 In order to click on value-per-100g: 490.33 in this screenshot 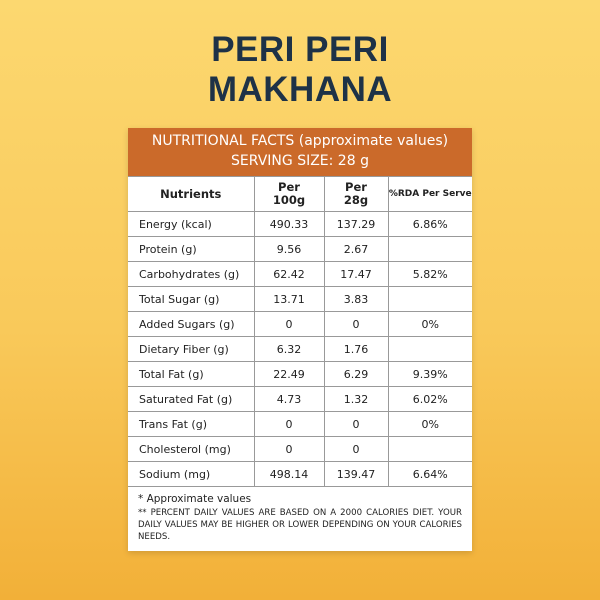, I will do `click(289, 224)`.